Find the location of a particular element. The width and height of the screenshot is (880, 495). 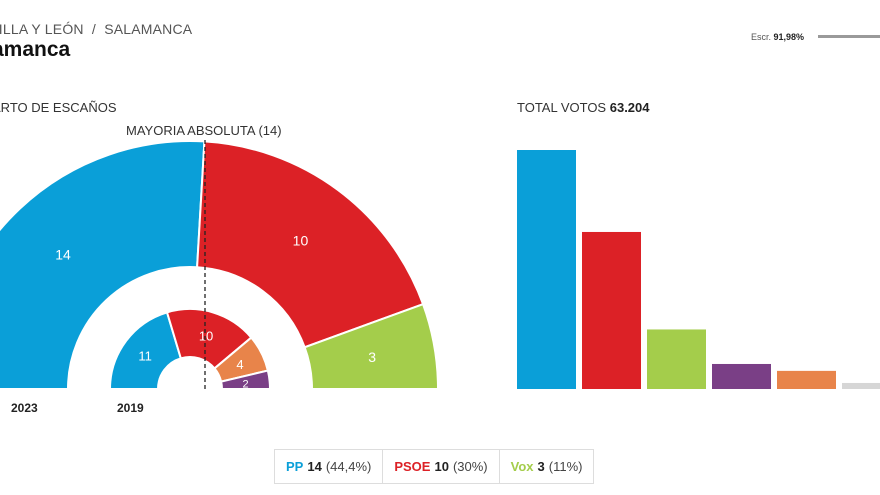

legend-seats: 14 is located at coordinates (314, 466).